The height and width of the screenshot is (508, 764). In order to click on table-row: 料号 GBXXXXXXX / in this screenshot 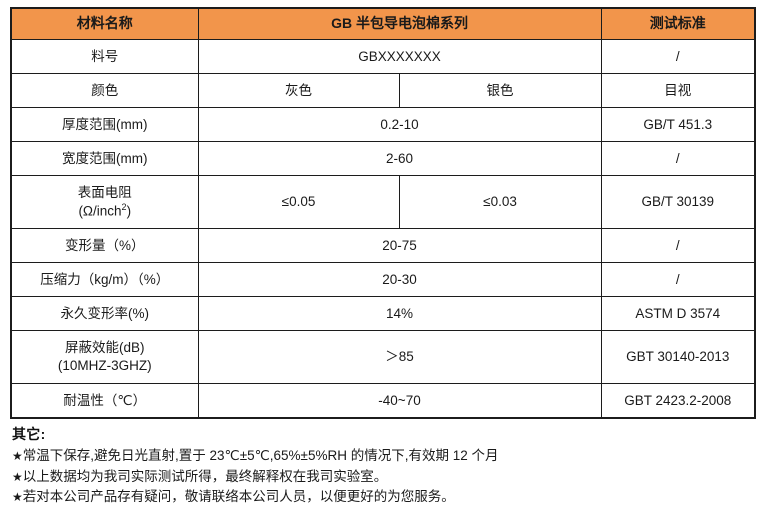, I will do `click(383, 56)`.